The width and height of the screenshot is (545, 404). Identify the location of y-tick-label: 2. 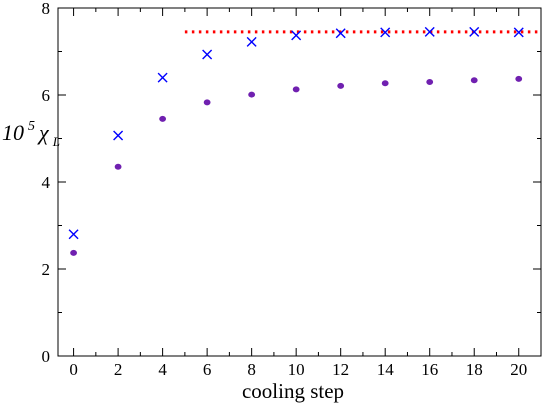
(46, 269).